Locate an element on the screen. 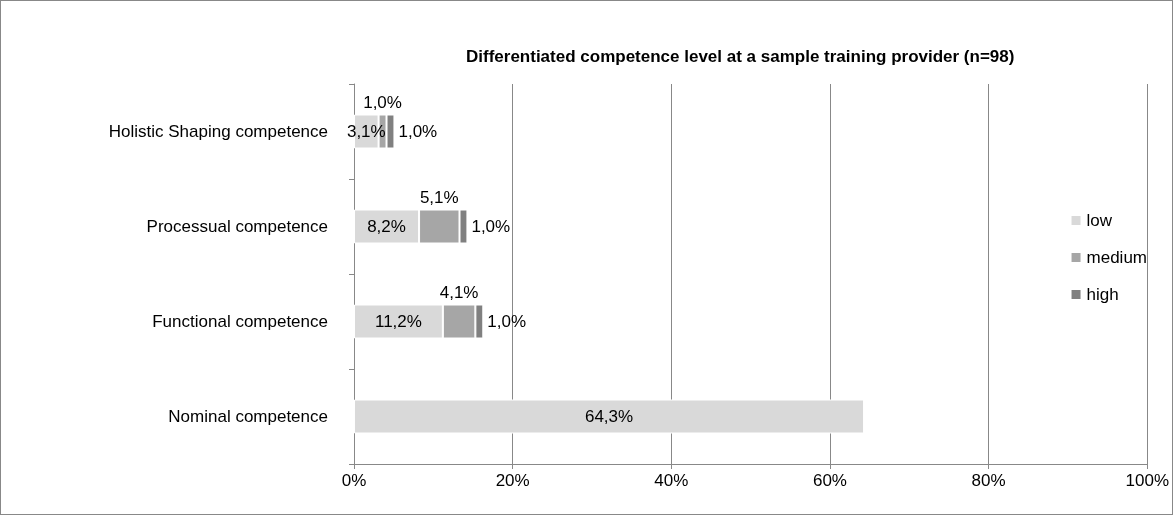 Image resolution: width=1173 pixels, height=515 pixels. y-tick-label: Functional competence is located at coordinates (240, 321).